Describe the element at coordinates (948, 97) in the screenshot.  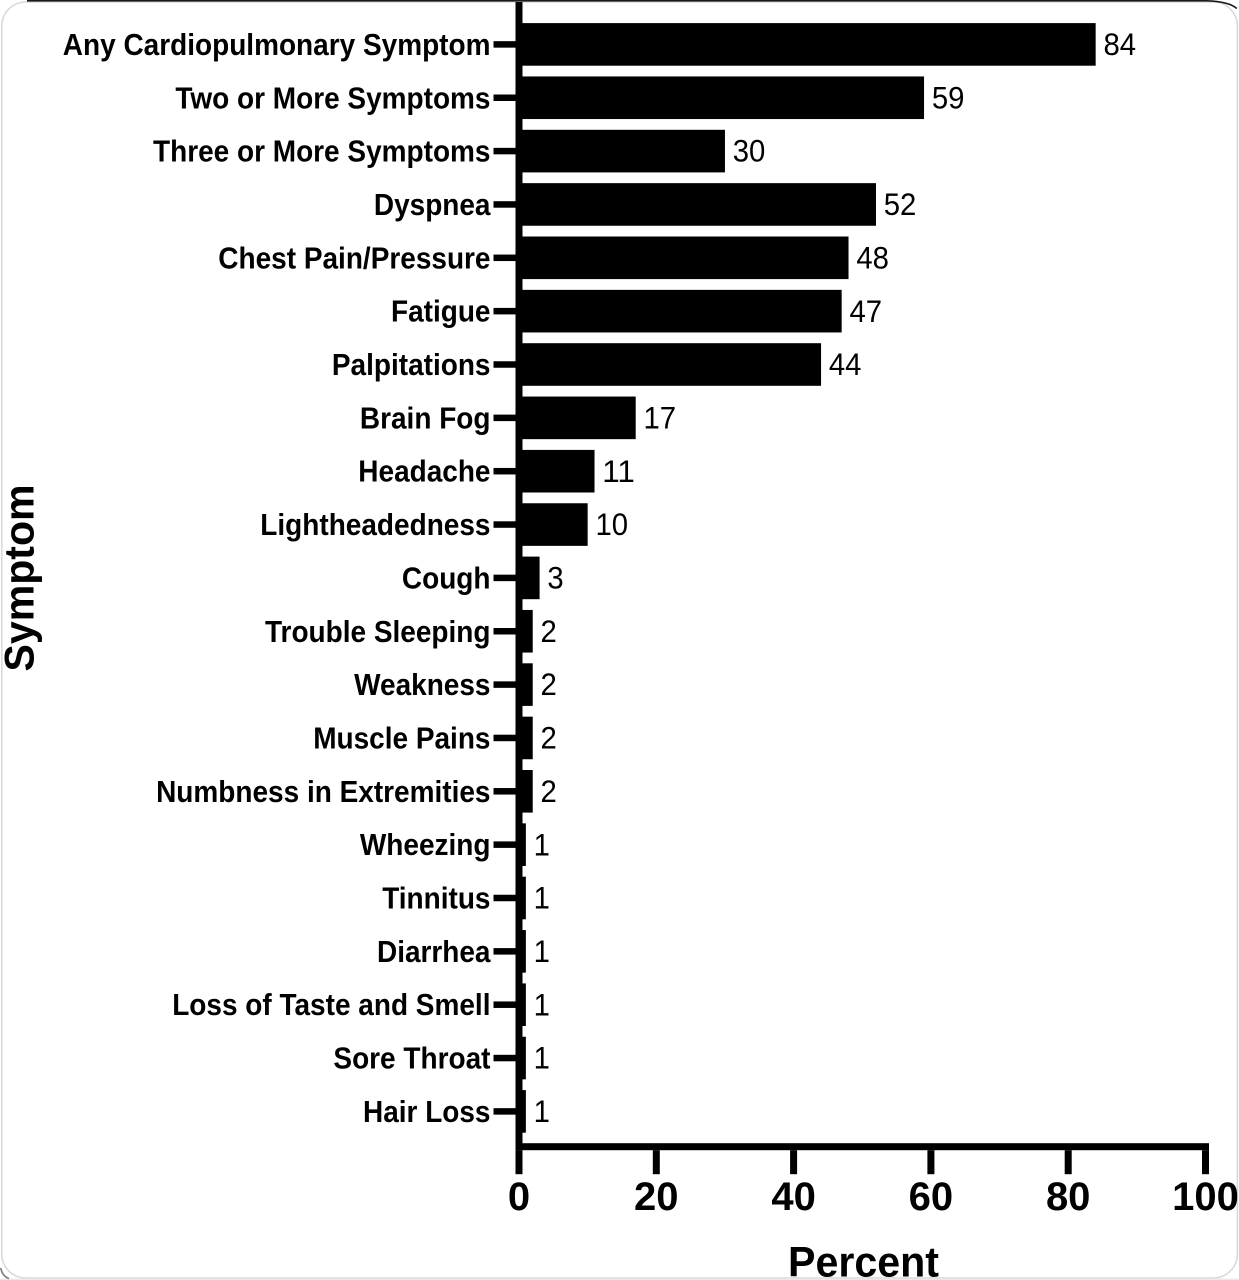
I see `svg-text: 59` at that location.